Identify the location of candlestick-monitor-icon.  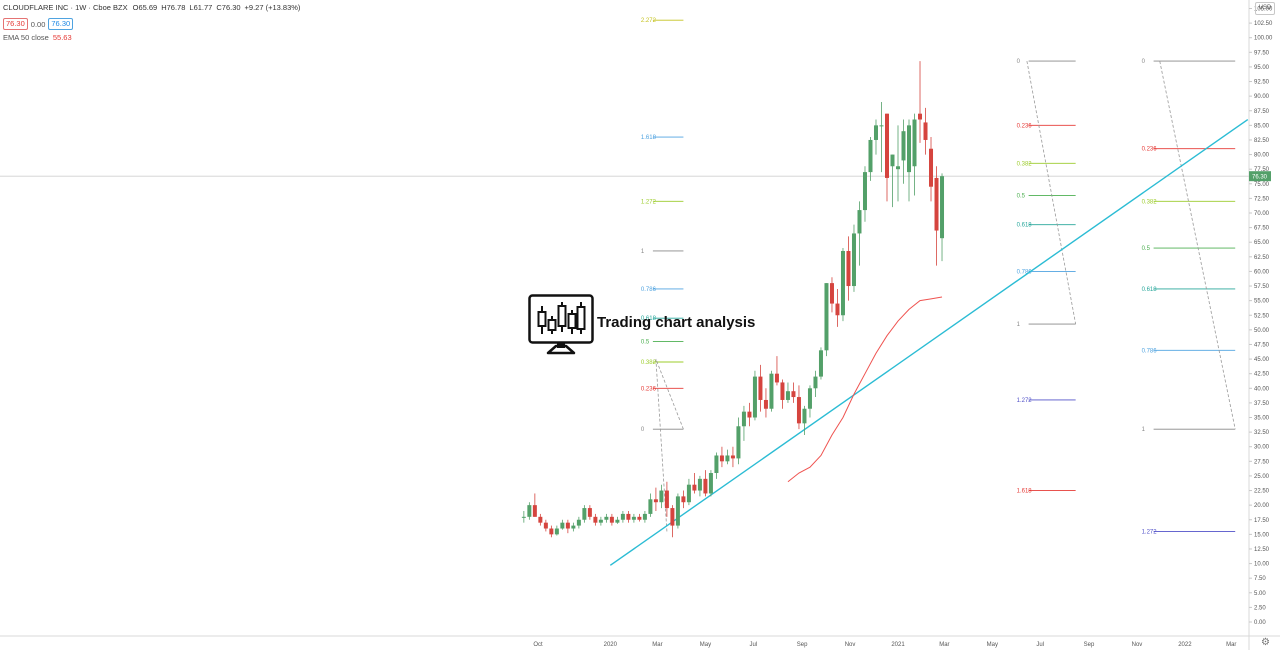
(561, 327).